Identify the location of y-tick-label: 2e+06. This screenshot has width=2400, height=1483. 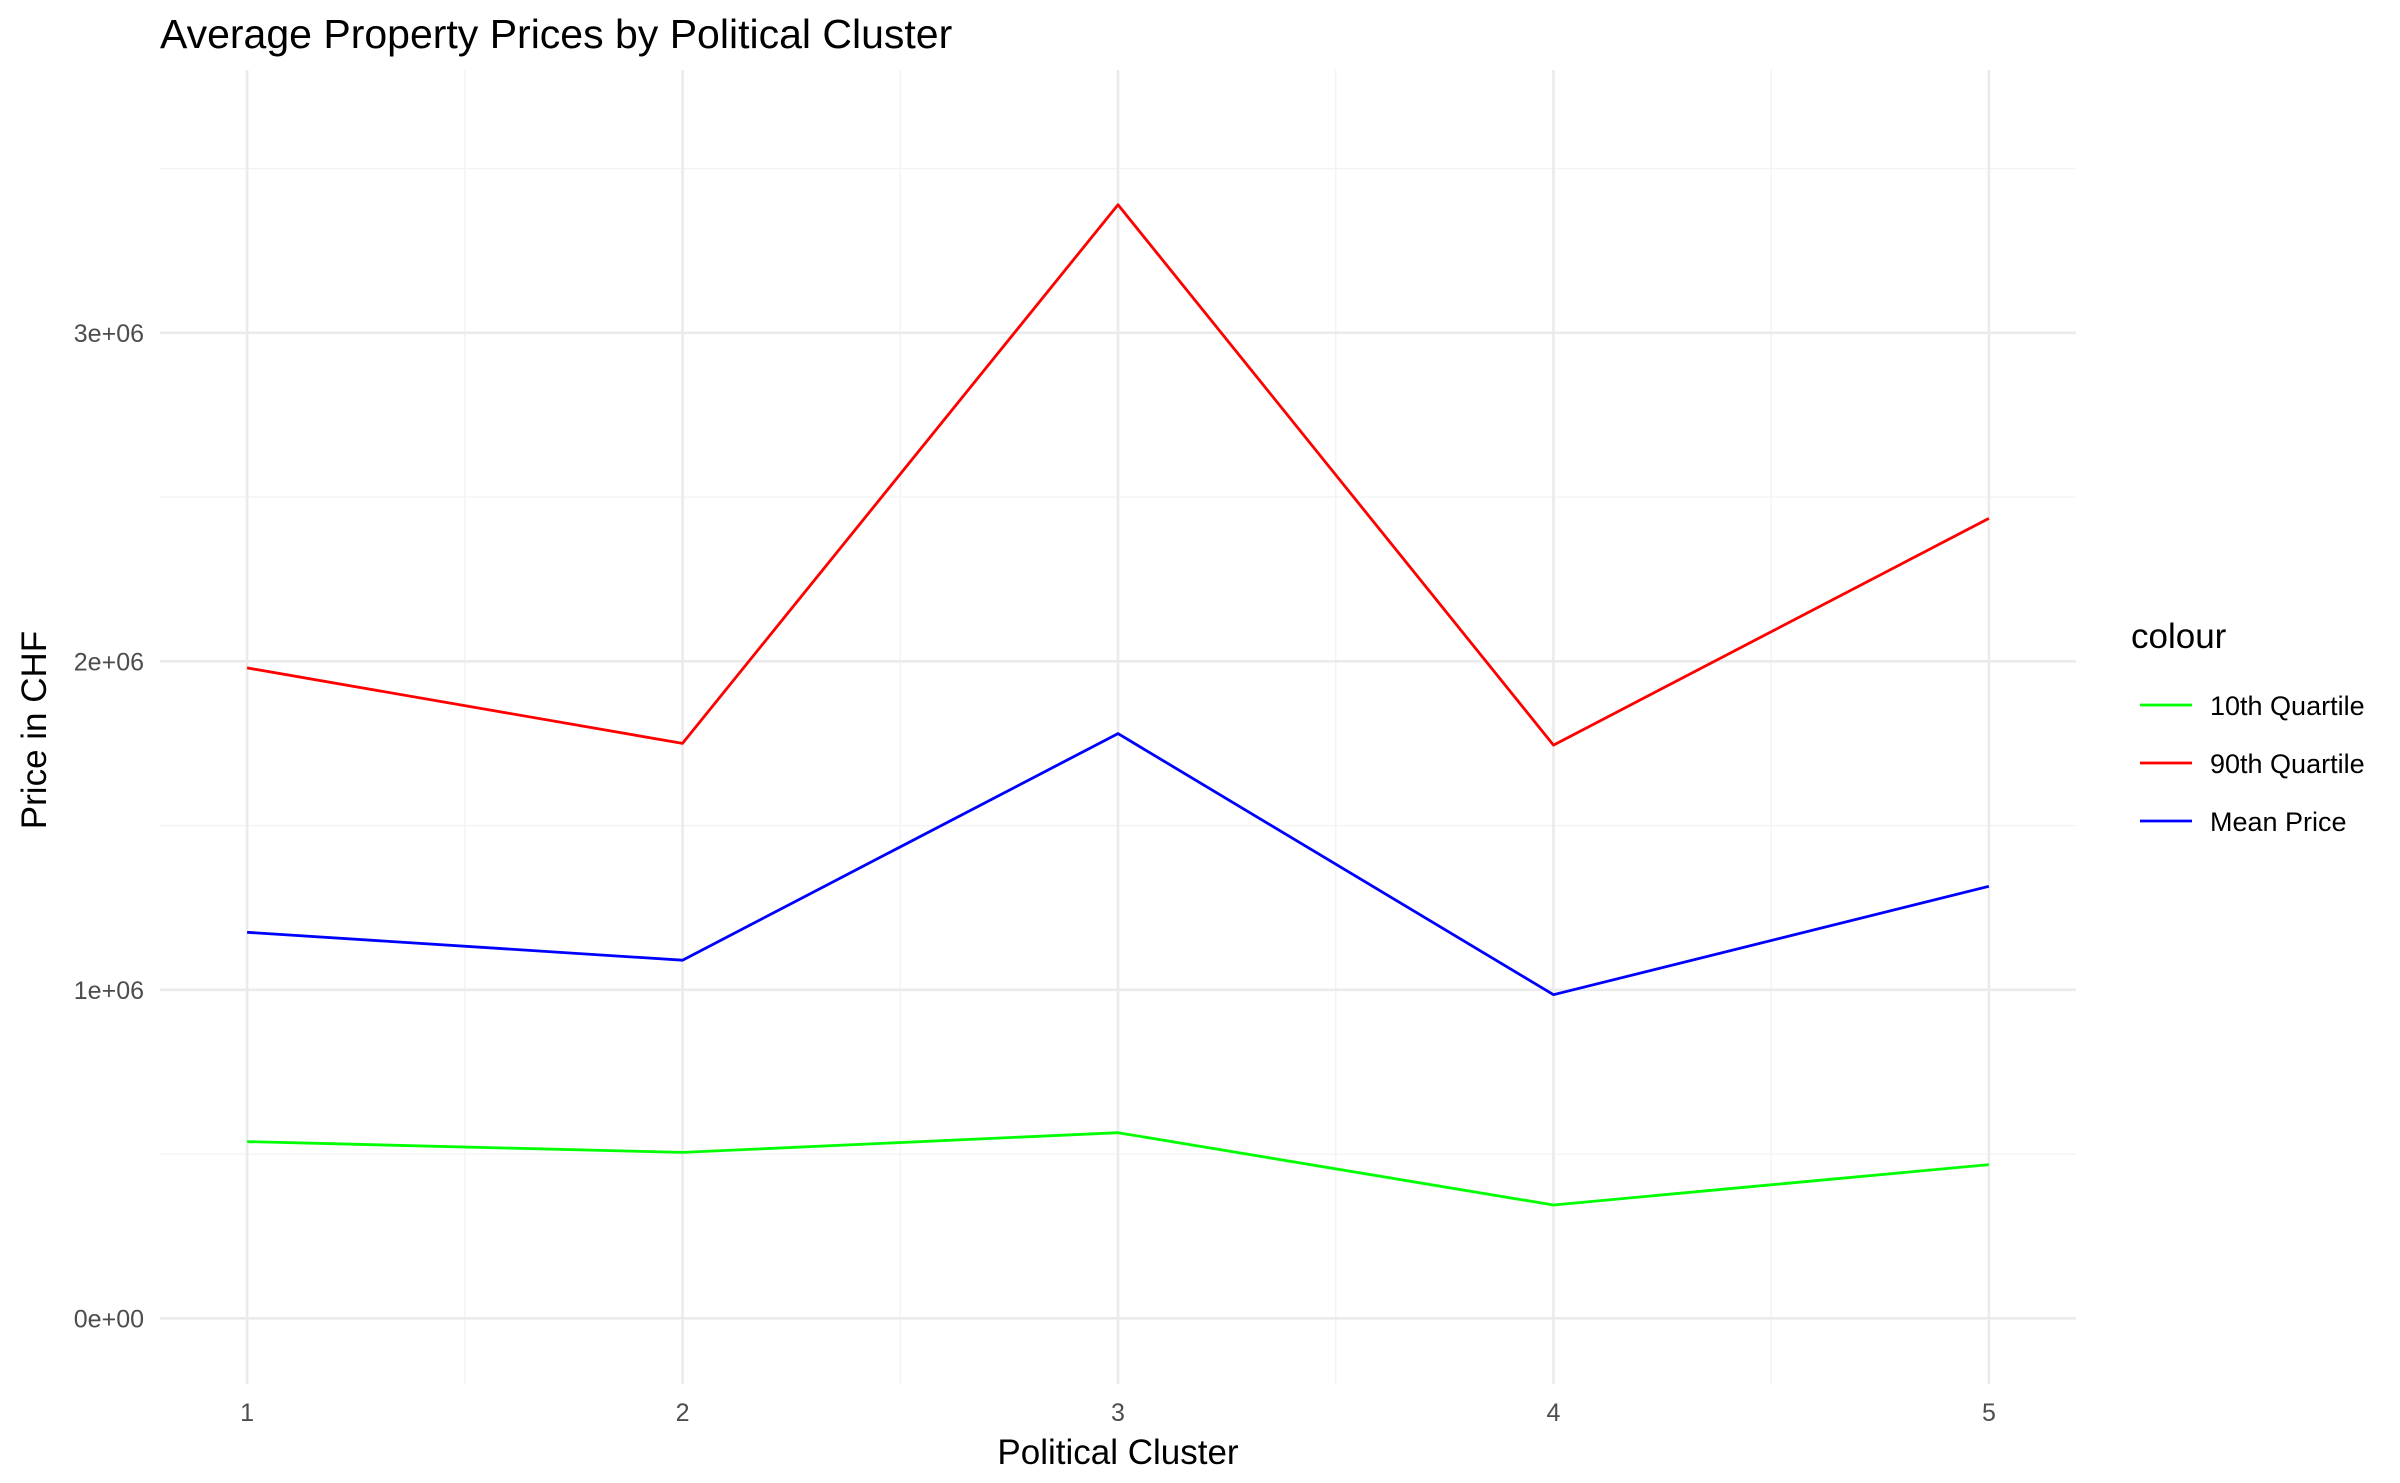
(109, 662).